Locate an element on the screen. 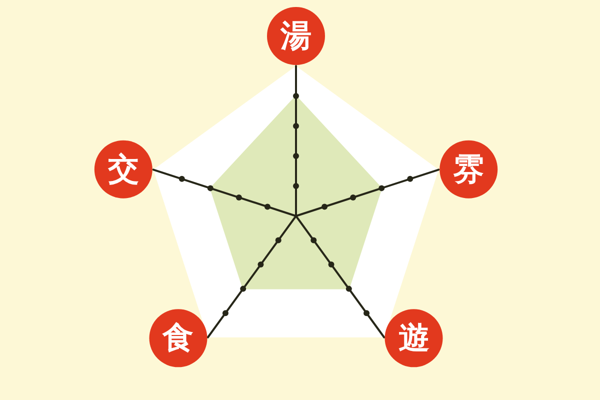 The height and width of the screenshot is (400, 600). spoke-label: 食 is located at coordinates (178, 338).